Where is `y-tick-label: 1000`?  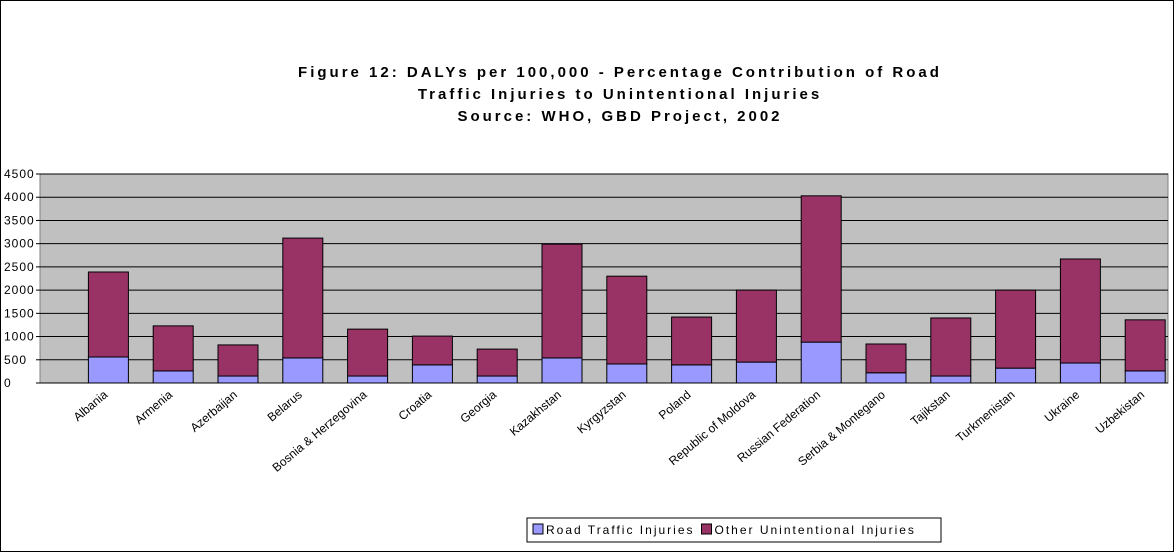 y-tick-label: 1000 is located at coordinates (19, 337).